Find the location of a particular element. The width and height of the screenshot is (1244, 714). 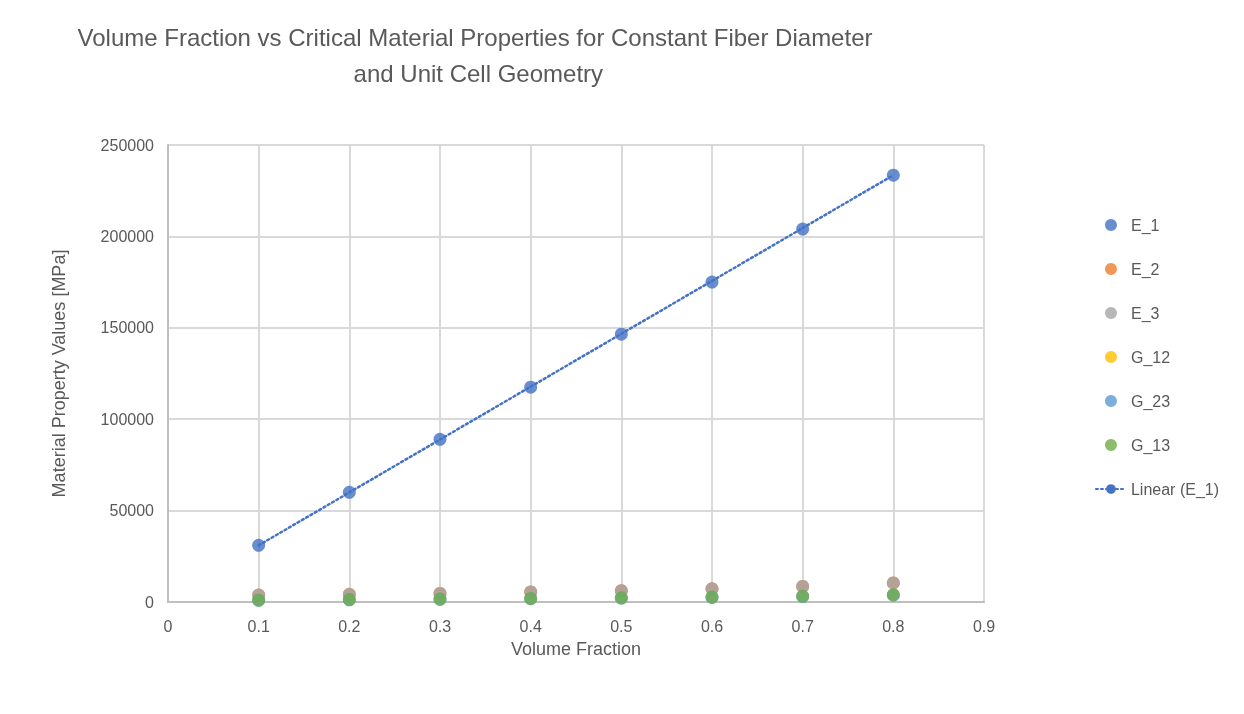

legend-label: E_1 is located at coordinates (1145, 225).